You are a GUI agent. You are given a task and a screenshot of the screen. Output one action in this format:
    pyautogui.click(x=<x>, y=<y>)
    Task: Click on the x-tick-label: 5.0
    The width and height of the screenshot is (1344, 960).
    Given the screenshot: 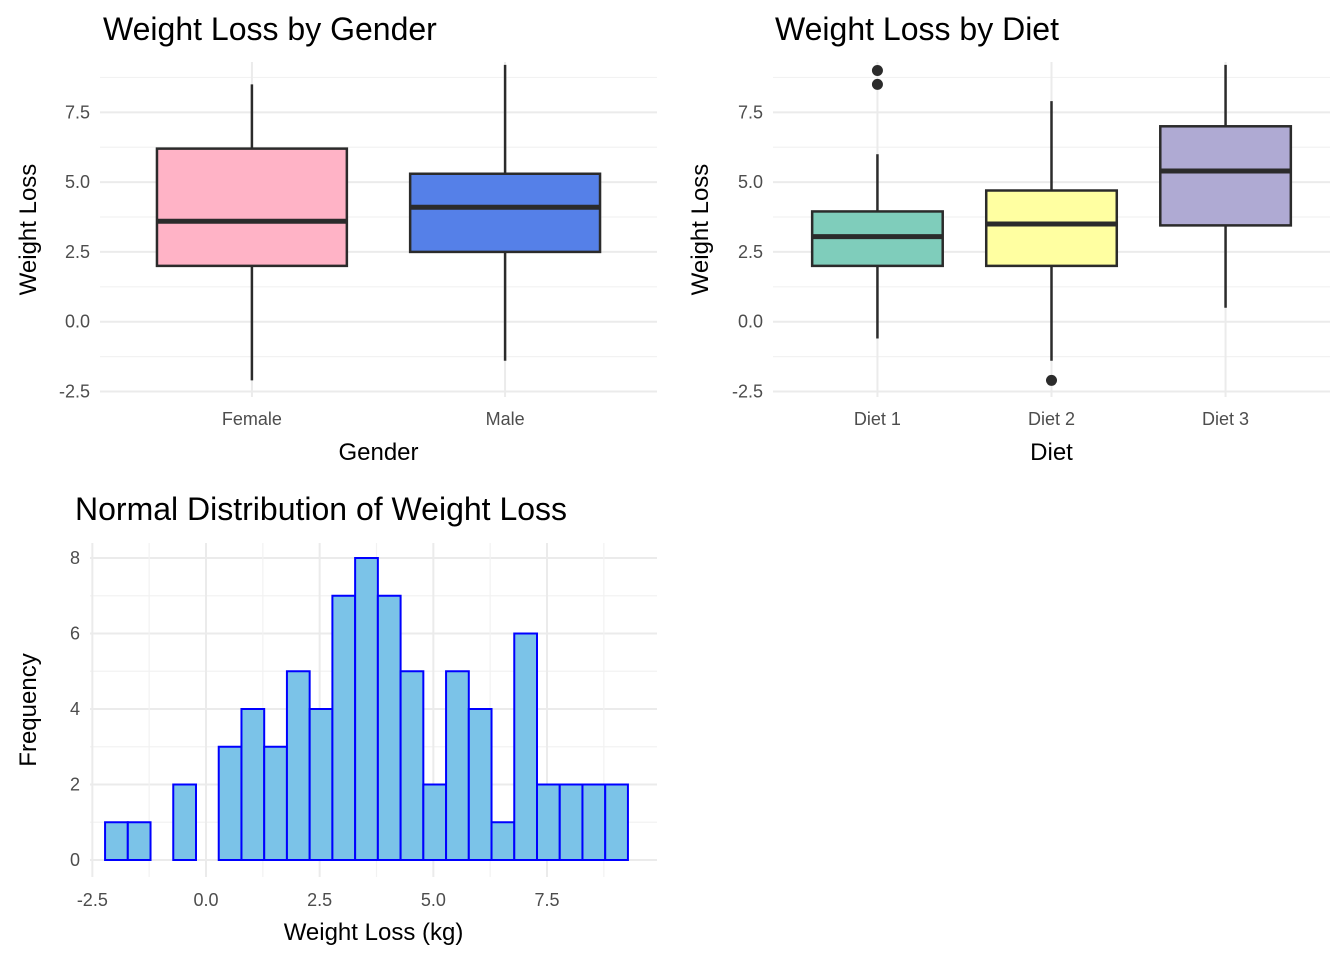 What is the action you would take?
    pyautogui.click(x=433, y=900)
    